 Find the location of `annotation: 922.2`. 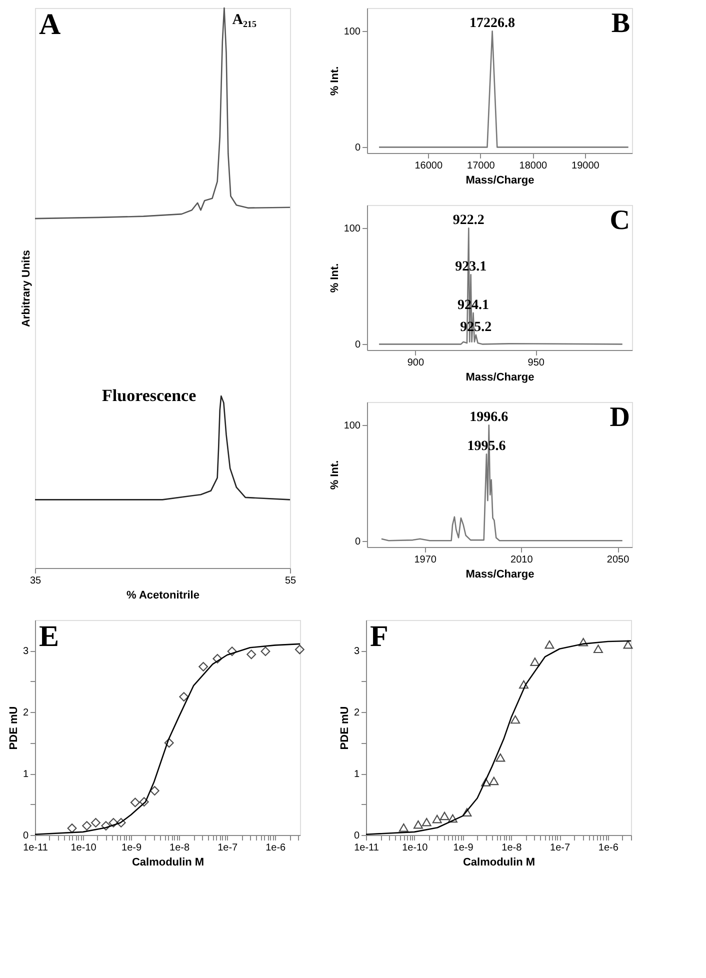

annotation: 922.2 is located at coordinates (468, 220).